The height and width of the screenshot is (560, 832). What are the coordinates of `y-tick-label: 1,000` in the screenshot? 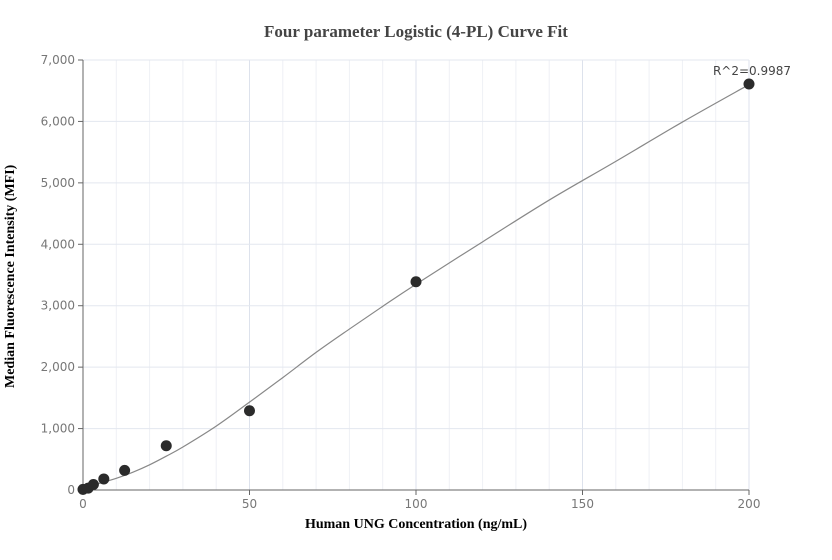 It's located at (58, 429).